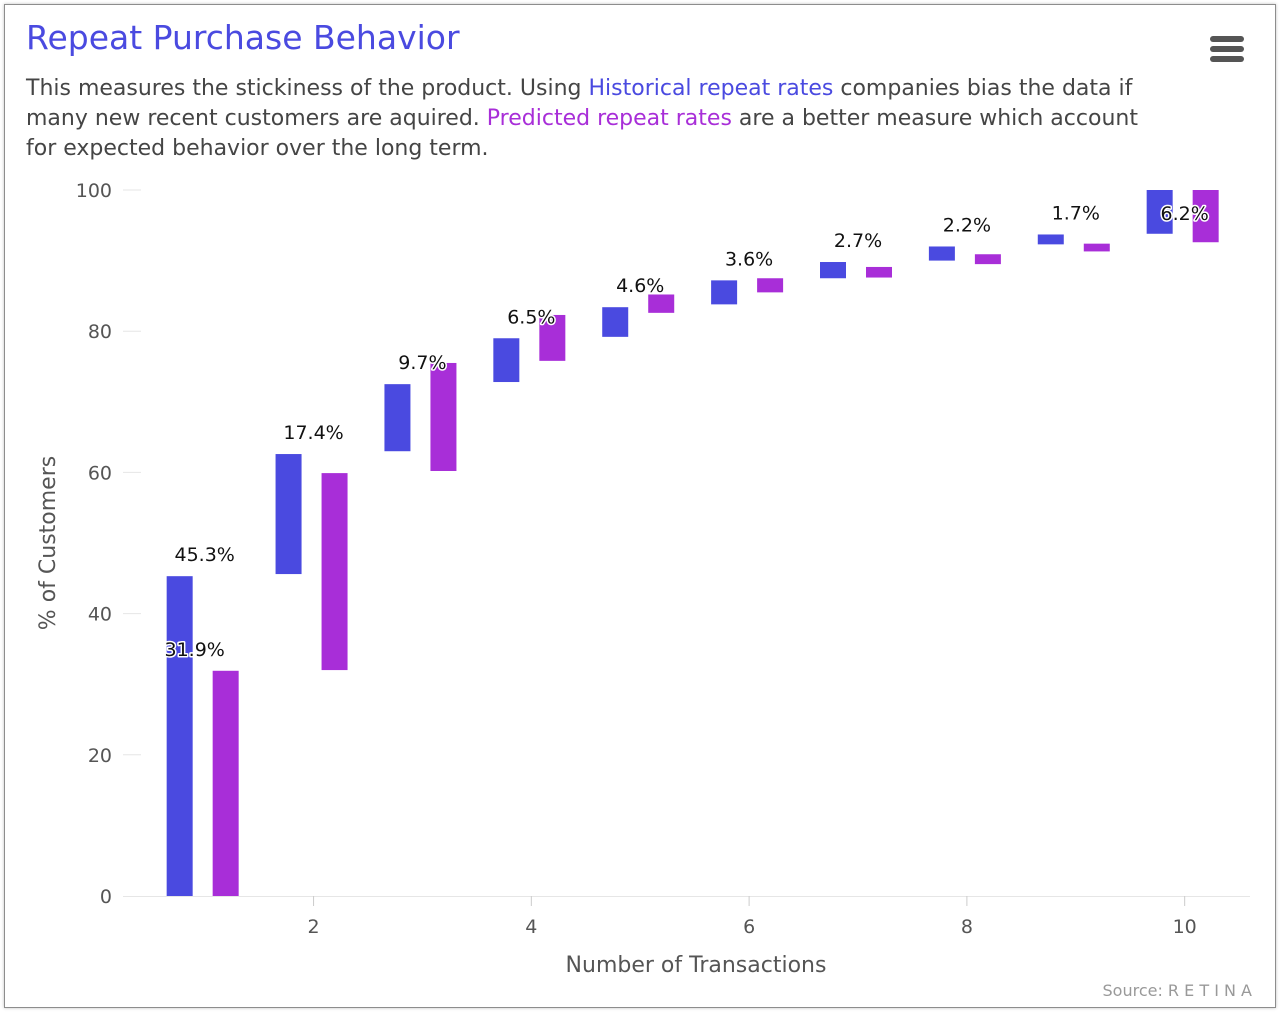 This screenshot has height=1014, width=1282. What do you see at coordinates (749, 259) in the screenshot?
I see `historical-data-label: 3.6%` at bounding box center [749, 259].